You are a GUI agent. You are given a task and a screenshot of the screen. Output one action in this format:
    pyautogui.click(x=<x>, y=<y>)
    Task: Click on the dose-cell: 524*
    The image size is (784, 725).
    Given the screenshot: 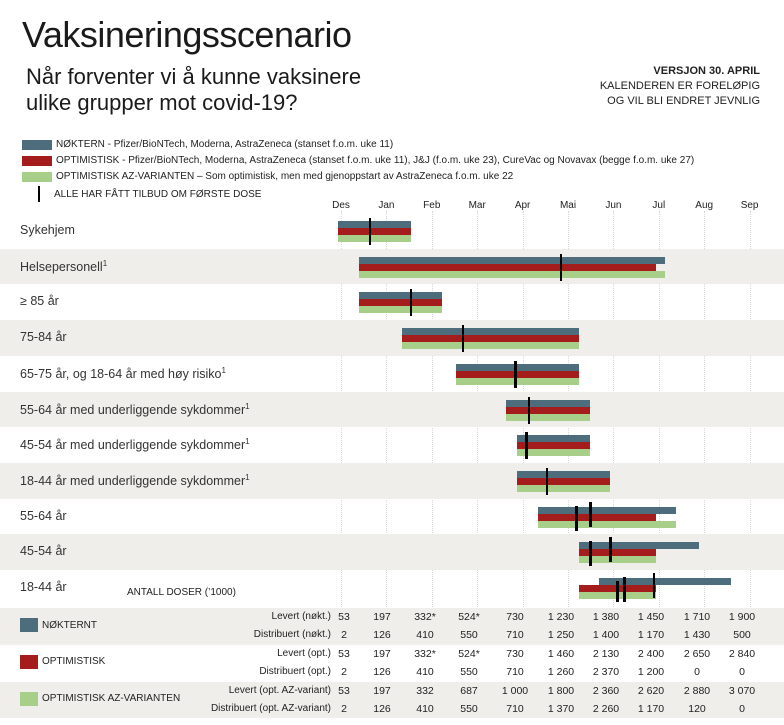 What is the action you would take?
    pyautogui.click(x=469, y=617)
    